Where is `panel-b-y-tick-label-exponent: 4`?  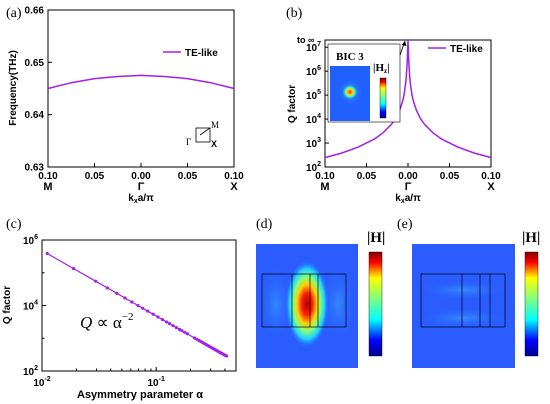
panel-b-y-tick-label-exponent: 4 is located at coordinates (319, 116).